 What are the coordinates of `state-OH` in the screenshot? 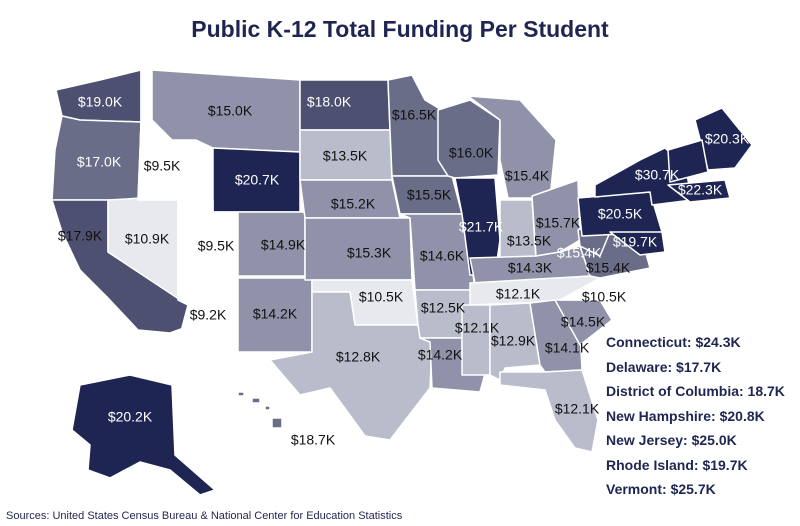 It's located at (556, 218).